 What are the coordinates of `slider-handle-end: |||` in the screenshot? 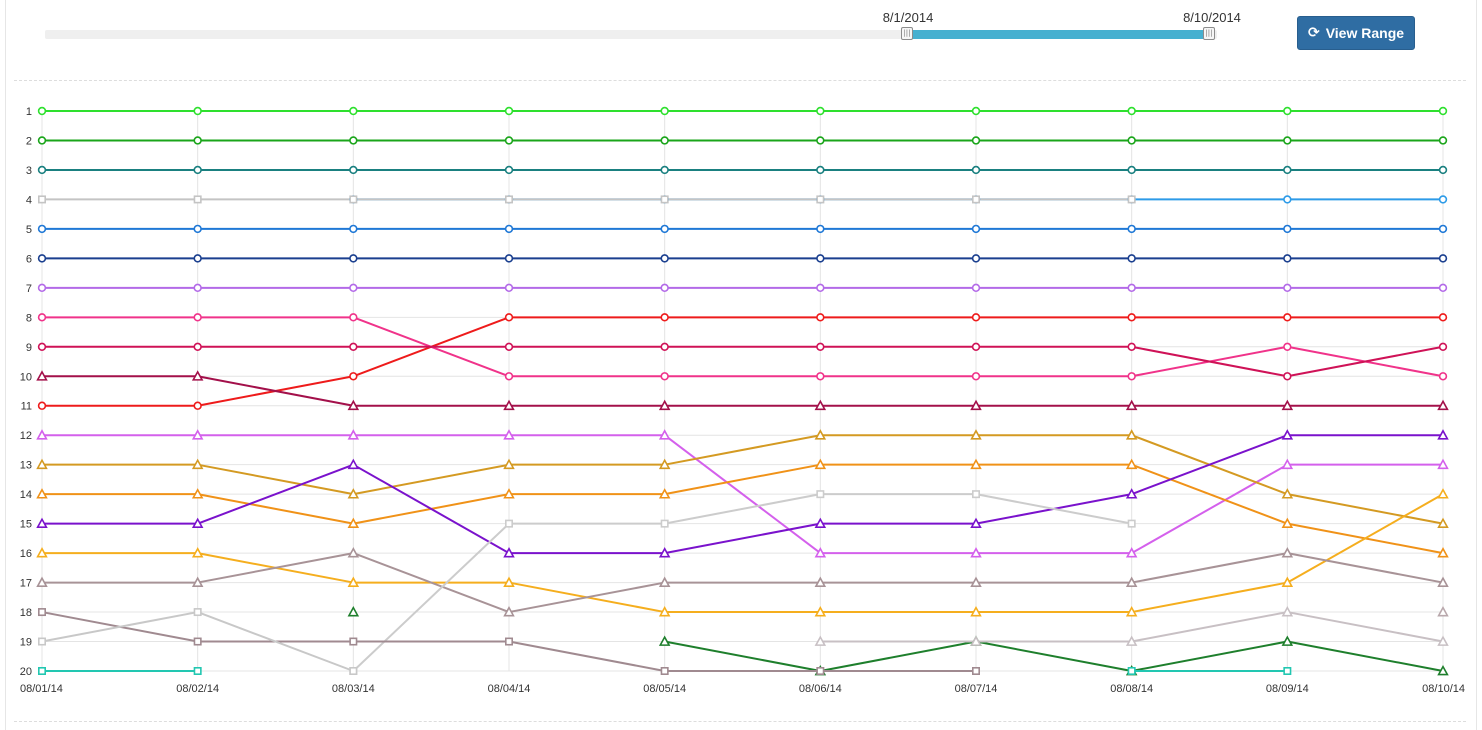 It's located at (1209, 33).